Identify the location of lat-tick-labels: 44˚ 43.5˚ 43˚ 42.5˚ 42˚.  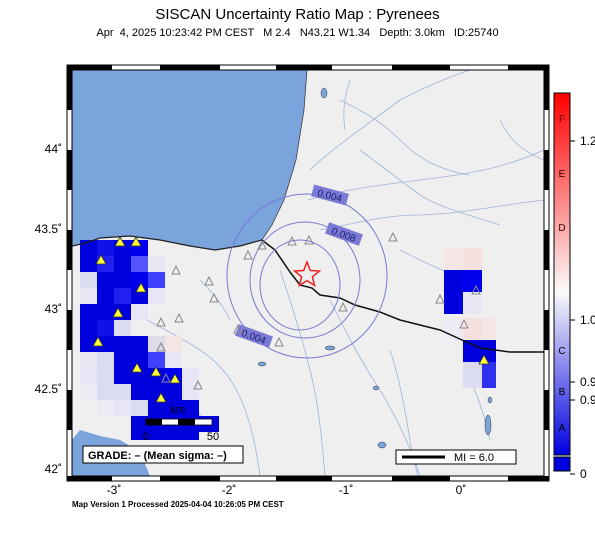
(48, 309).